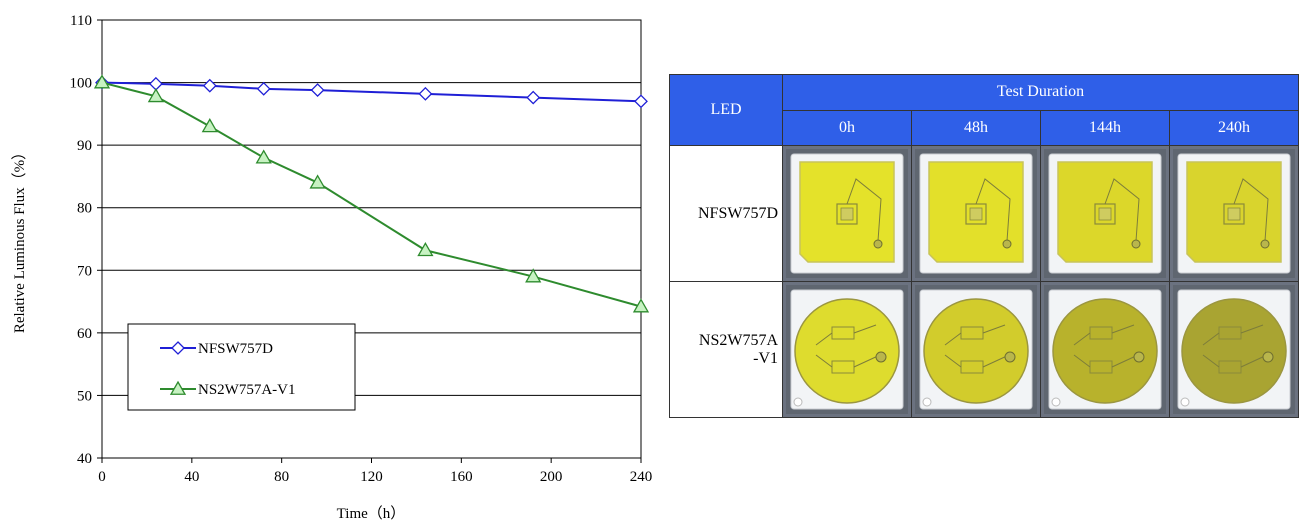 The height and width of the screenshot is (527, 1307). I want to click on x-tick-label: 0, so click(102, 477).